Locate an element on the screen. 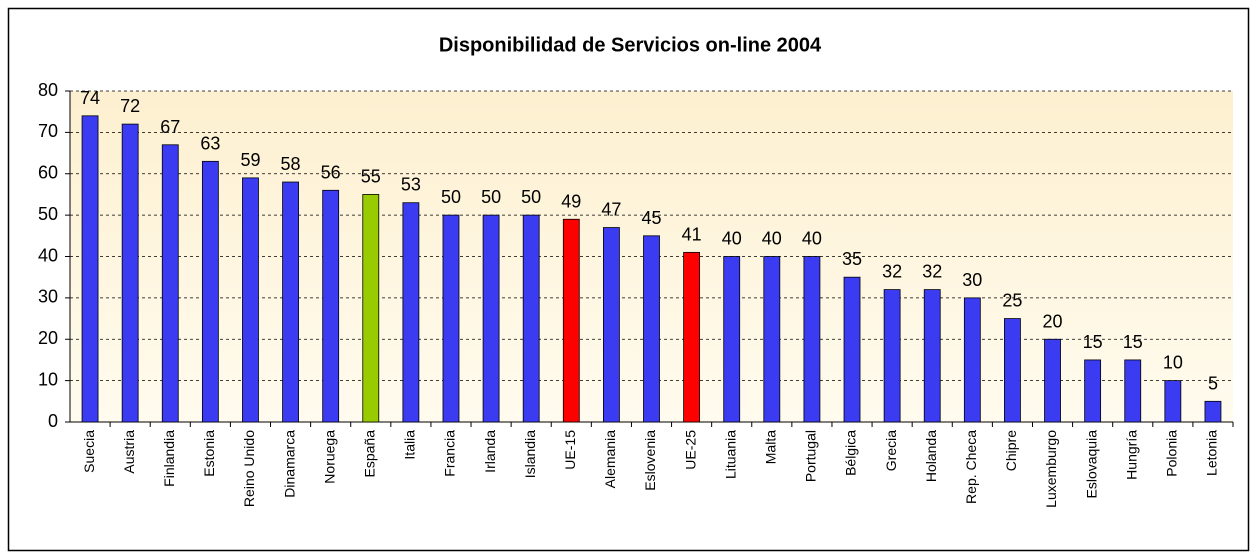  data-label: 49 is located at coordinates (571, 201).